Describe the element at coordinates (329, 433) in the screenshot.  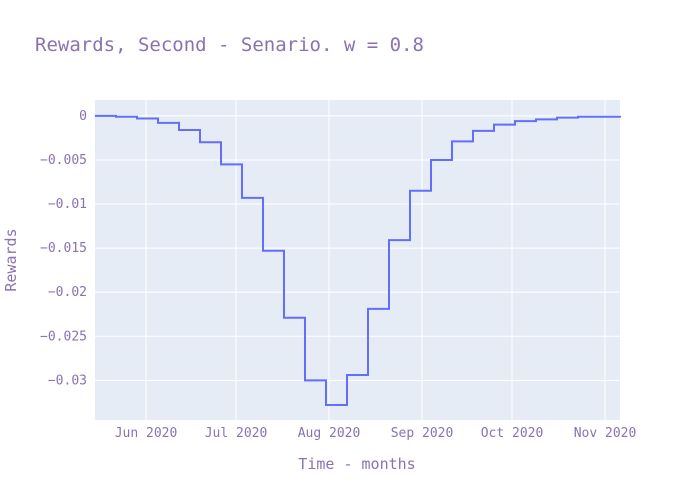
I see `x-tick-label: Aug 2020` at that location.